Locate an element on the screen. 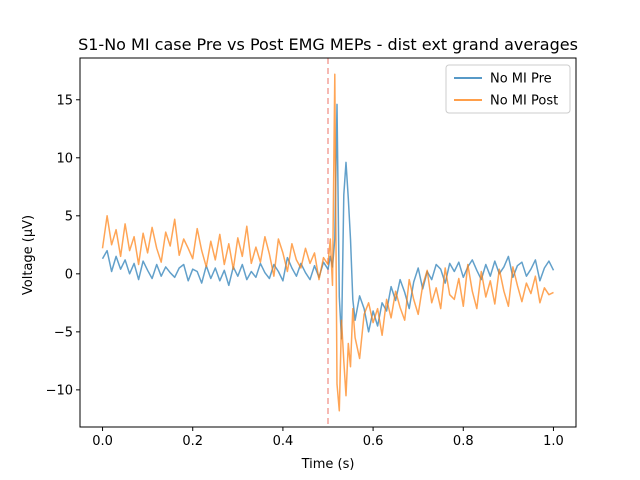 Image resolution: width=640 pixels, height=480 pixels. legend-label-2: No MI Post is located at coordinates (524, 101).